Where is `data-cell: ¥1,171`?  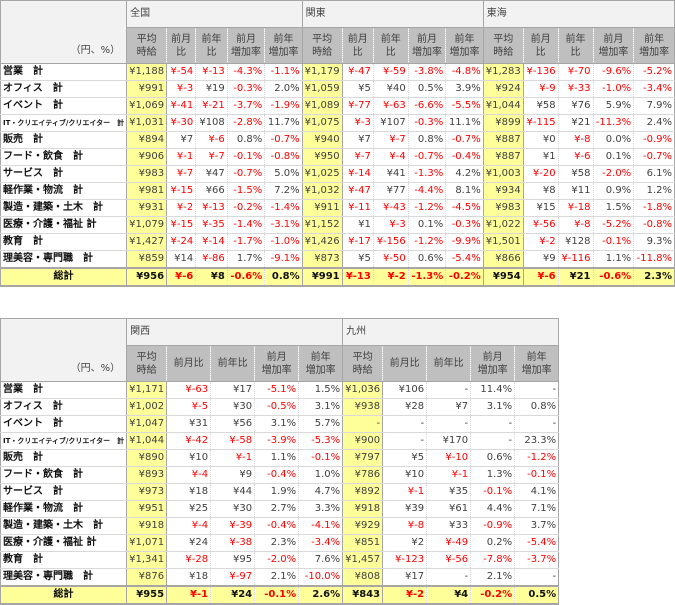
data-cell: ¥1,171 is located at coordinates (147, 390).